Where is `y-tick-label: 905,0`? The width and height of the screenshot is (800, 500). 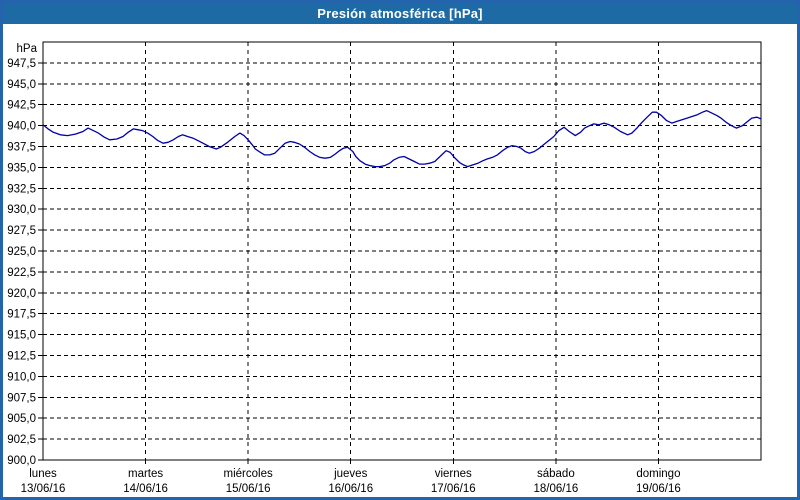 y-tick-label: 905,0 is located at coordinates (21, 419).